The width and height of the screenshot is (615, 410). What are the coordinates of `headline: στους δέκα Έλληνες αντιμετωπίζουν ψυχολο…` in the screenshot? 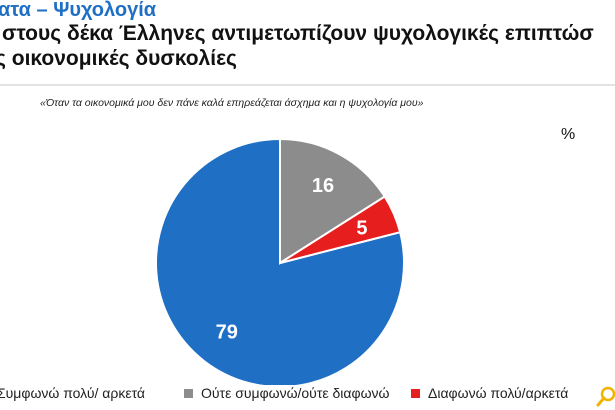 It's located at (298, 33).